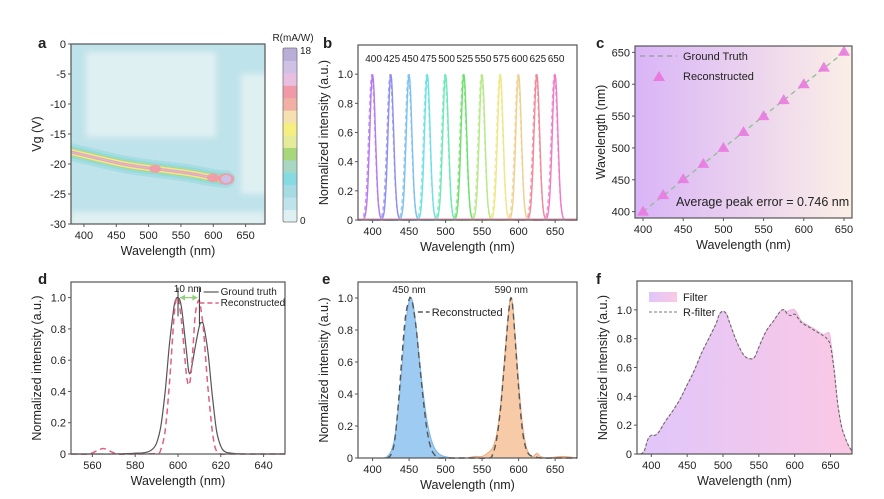 The width and height of the screenshot is (884, 499). Describe the element at coordinates (621, 117) in the screenshot. I see `y-tick-label: 550` at that location.